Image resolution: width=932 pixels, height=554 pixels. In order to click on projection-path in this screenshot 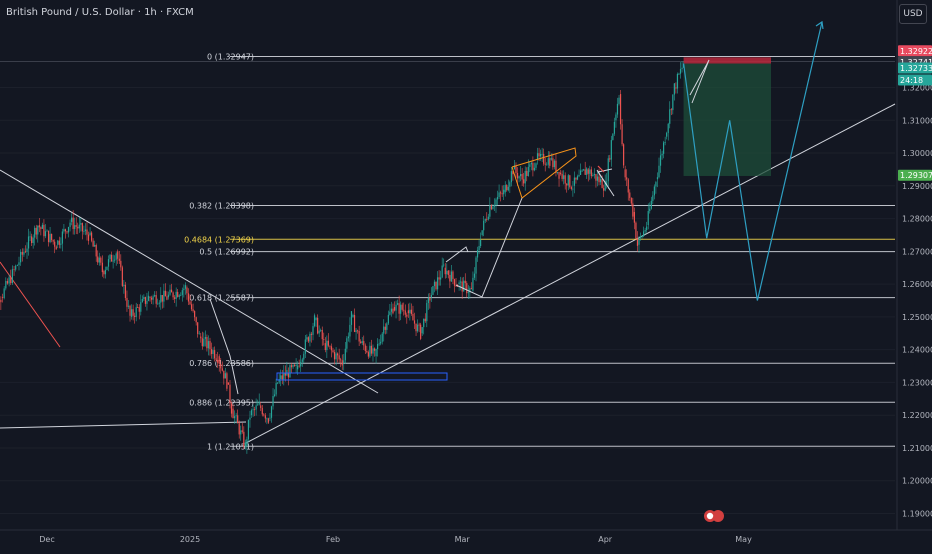, I will do `click(753, 161)`.